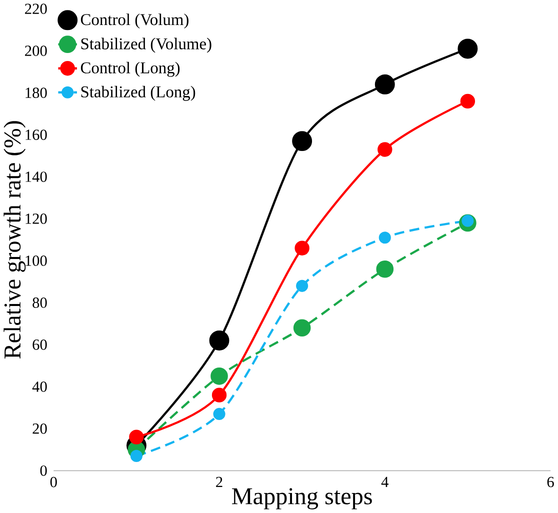  What do you see at coordinates (39, 386) in the screenshot?
I see `y-tick-label: 40` at bounding box center [39, 386].